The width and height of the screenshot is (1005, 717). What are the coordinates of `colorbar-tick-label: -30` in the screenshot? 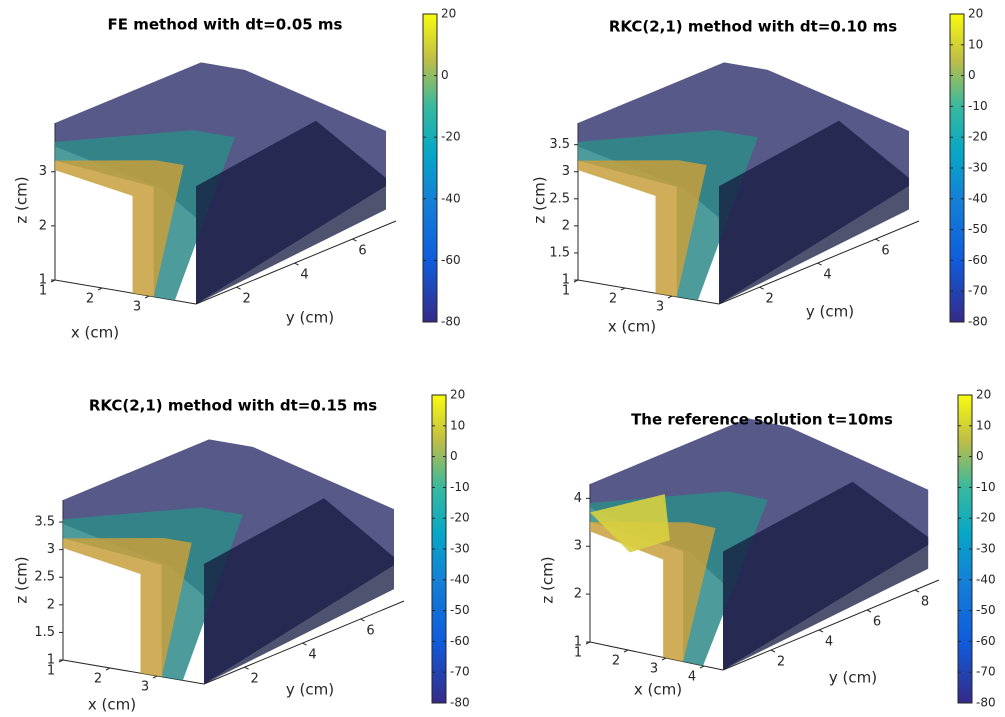 It's located at (978, 168).